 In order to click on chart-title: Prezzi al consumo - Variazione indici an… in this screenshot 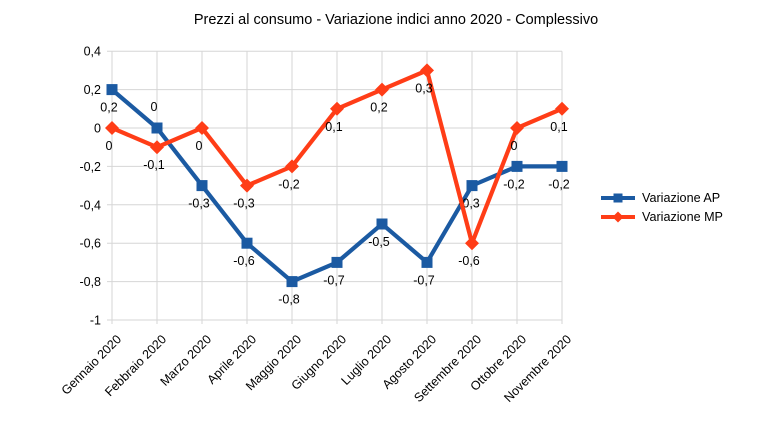, I will do `click(396, 20)`.